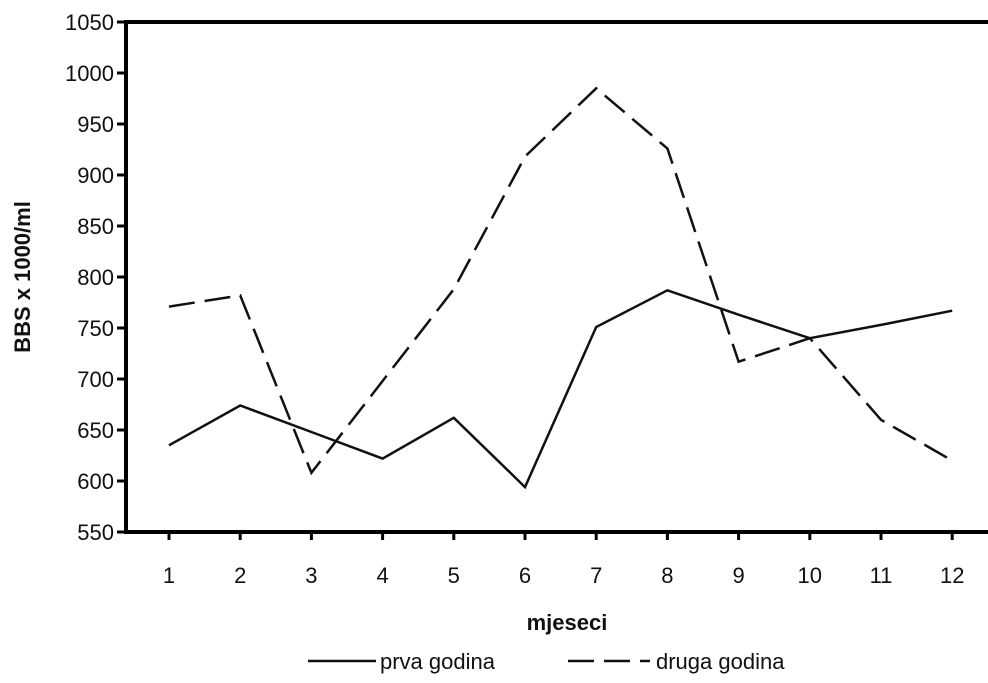  What do you see at coordinates (89, 73) in the screenshot?
I see `y-tick-label: 1000` at bounding box center [89, 73].